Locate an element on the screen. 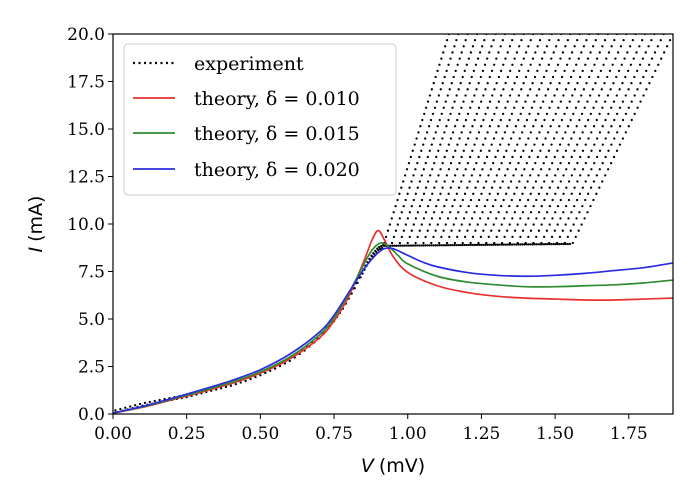  x-axis-symbol: V is located at coordinates (368, 466).